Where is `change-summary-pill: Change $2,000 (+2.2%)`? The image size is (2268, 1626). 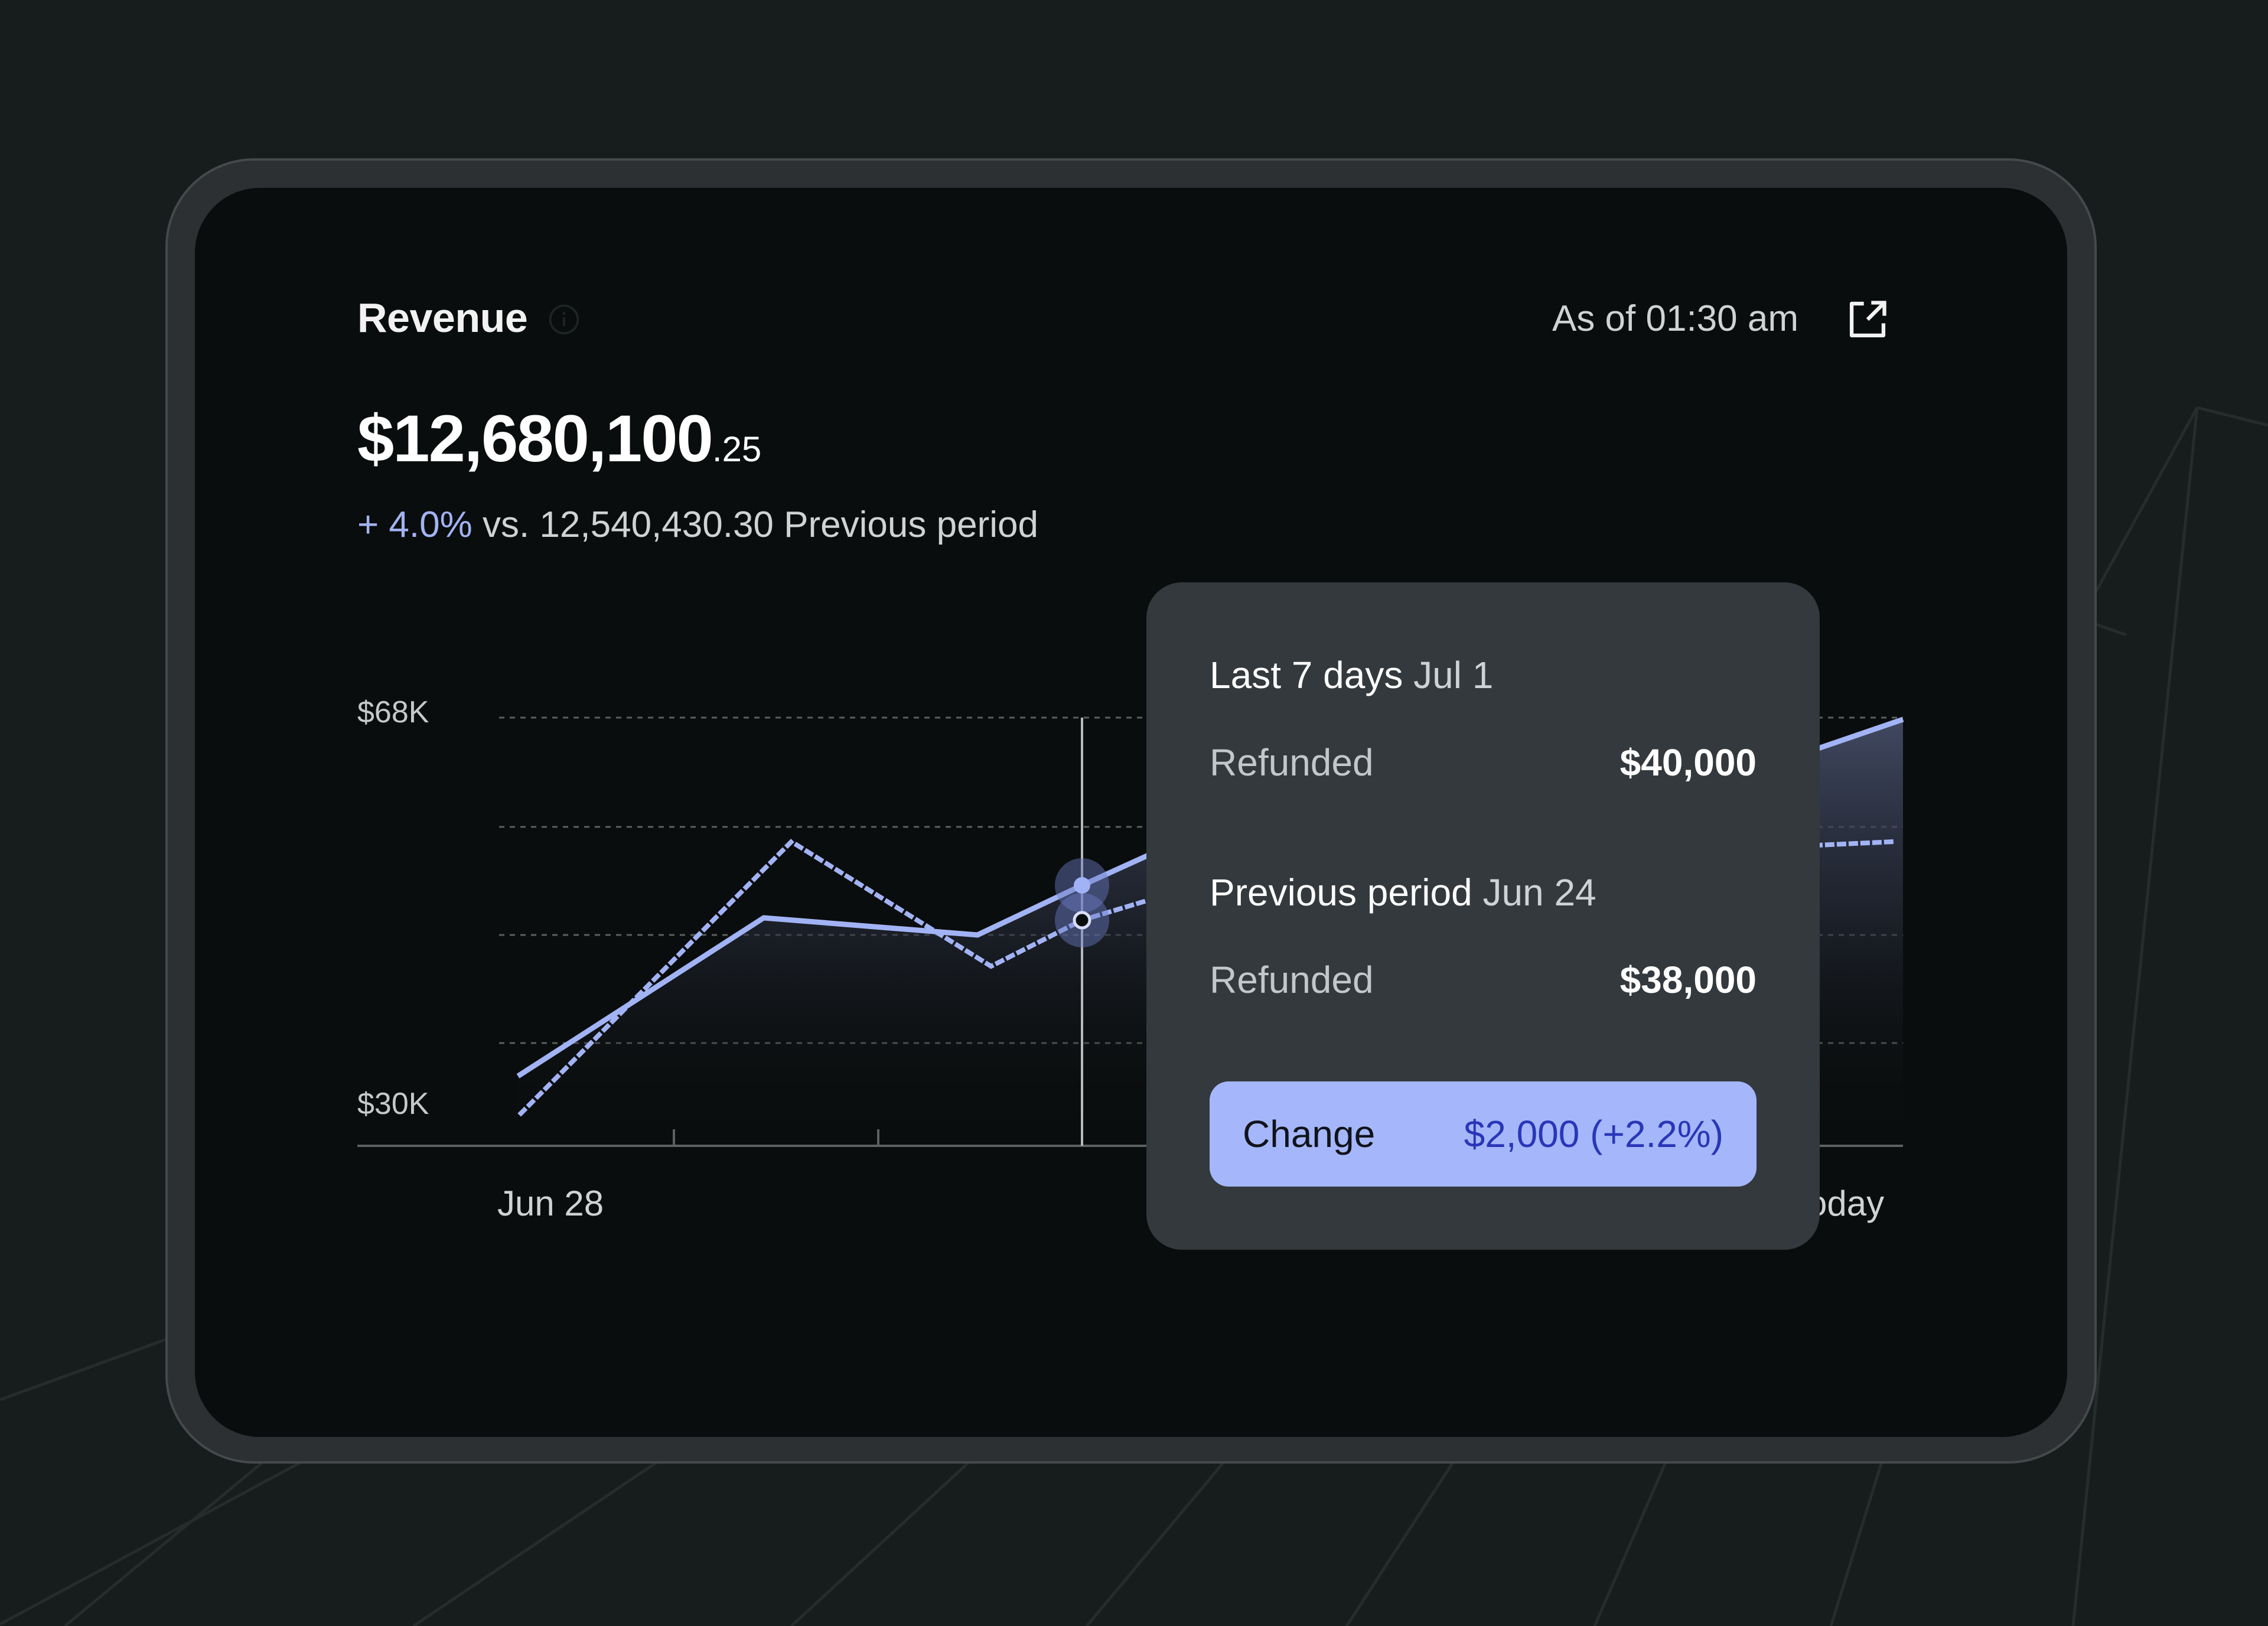 change-summary-pill: Change $2,000 (+2.2%) is located at coordinates (1483, 1134).